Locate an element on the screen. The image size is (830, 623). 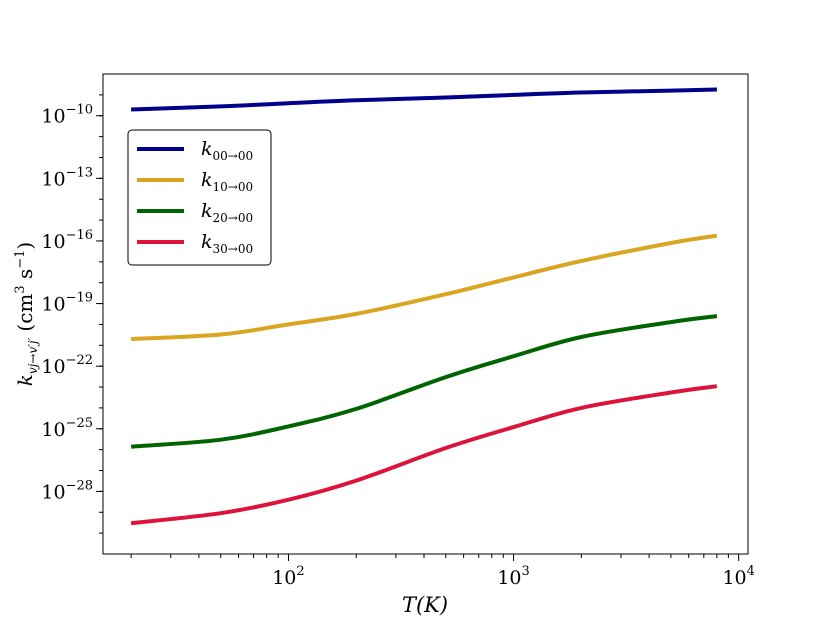
legend-label-4: k30→00 is located at coordinates (227, 243).